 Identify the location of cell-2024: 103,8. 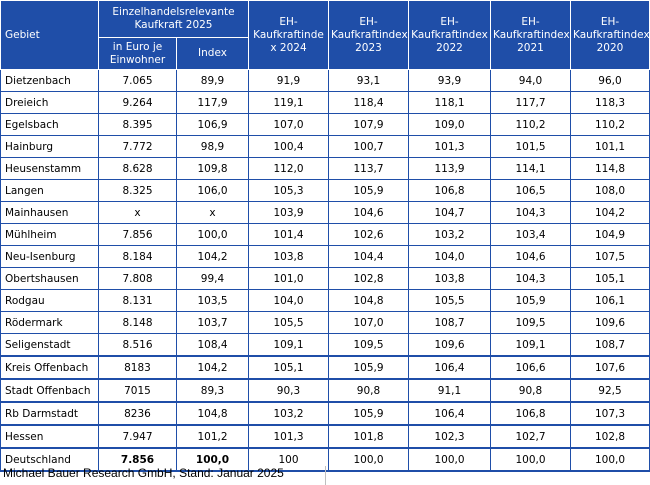
(288, 256).